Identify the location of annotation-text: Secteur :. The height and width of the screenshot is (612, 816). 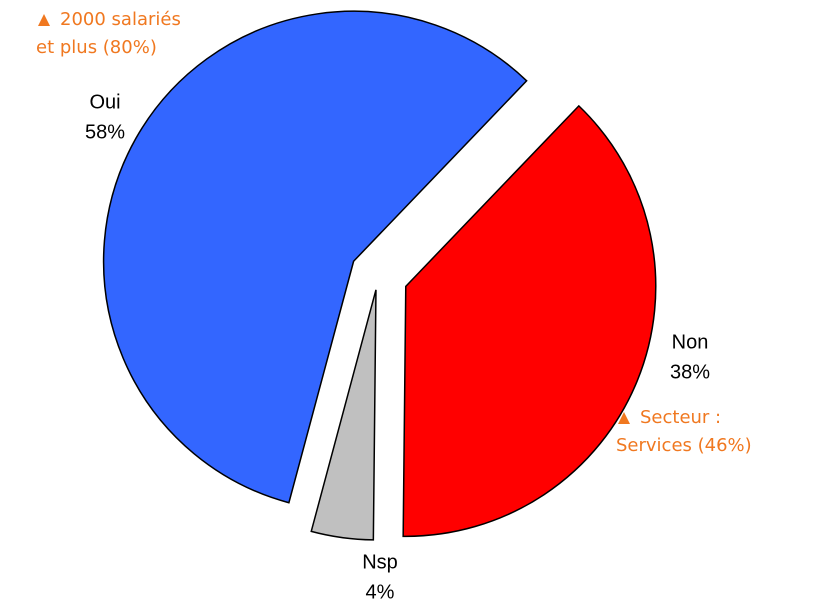
(680, 417).